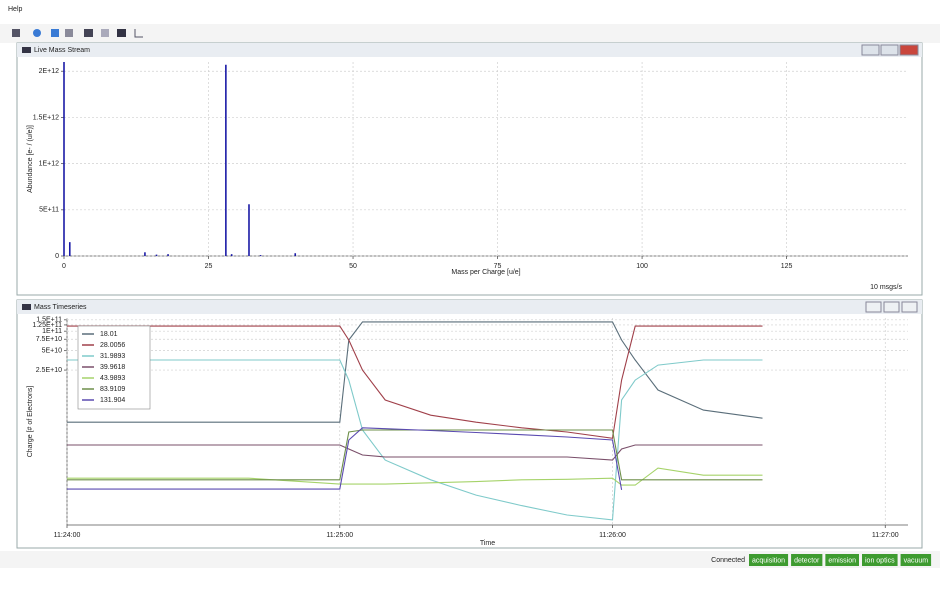 The width and height of the screenshot is (940, 589). Describe the element at coordinates (886, 287) in the screenshot. I see `rate-label: 10 msgs/s` at that location.